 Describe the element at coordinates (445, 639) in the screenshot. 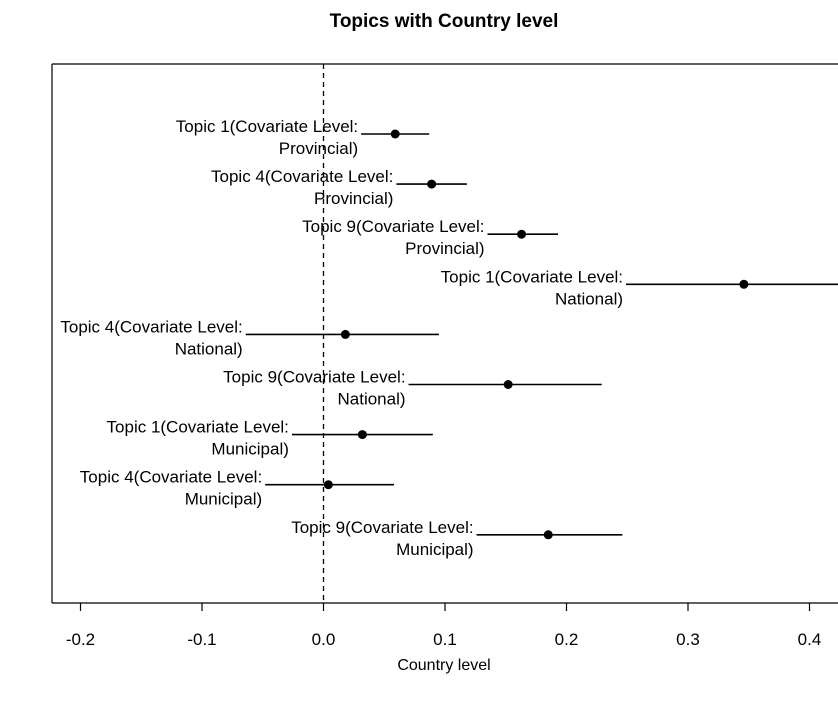

I see `x-tick-label: 0.1` at that location.